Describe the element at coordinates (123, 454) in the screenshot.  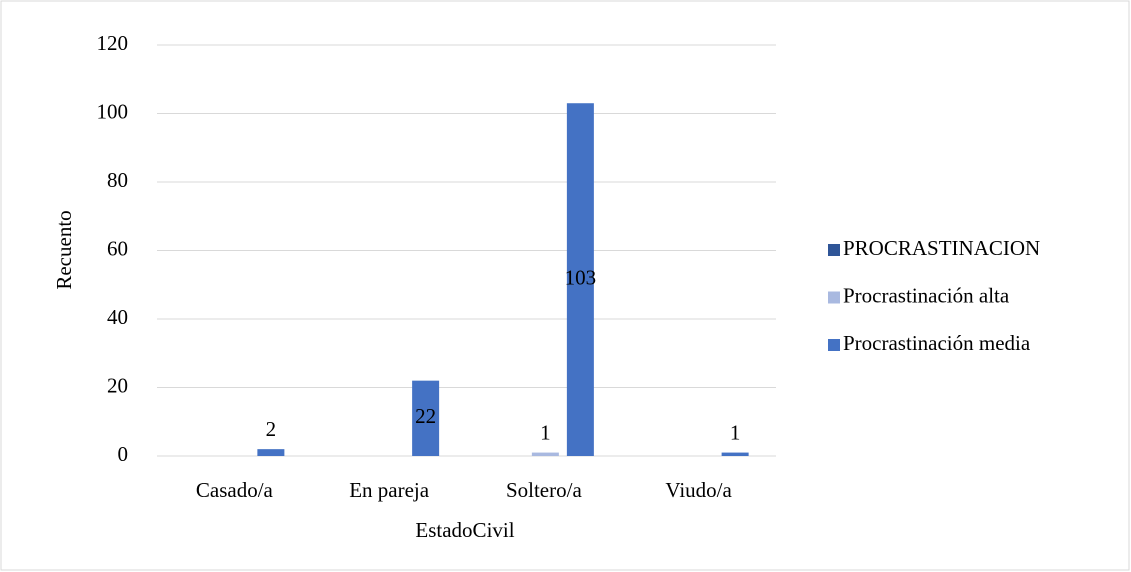
I see `y-tick-label: 0` at that location.